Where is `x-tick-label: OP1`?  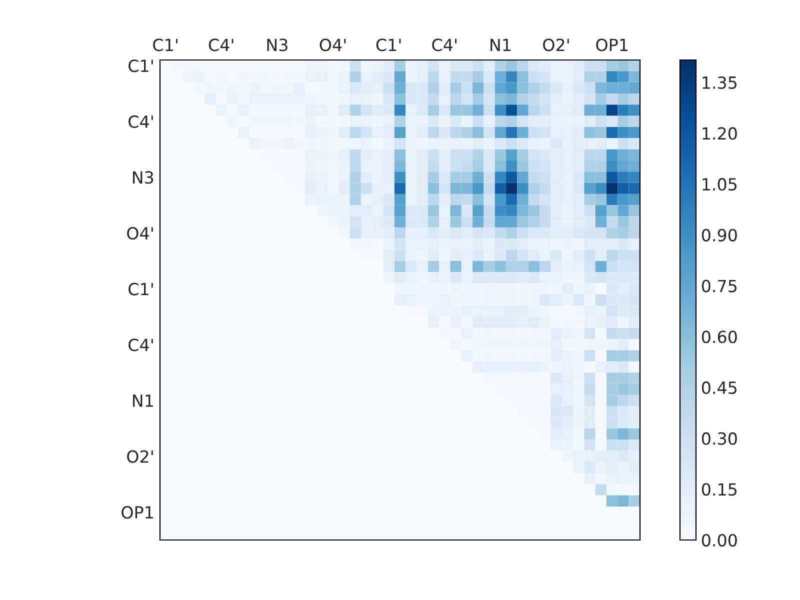 x-tick-label: OP1 is located at coordinates (612, 45).